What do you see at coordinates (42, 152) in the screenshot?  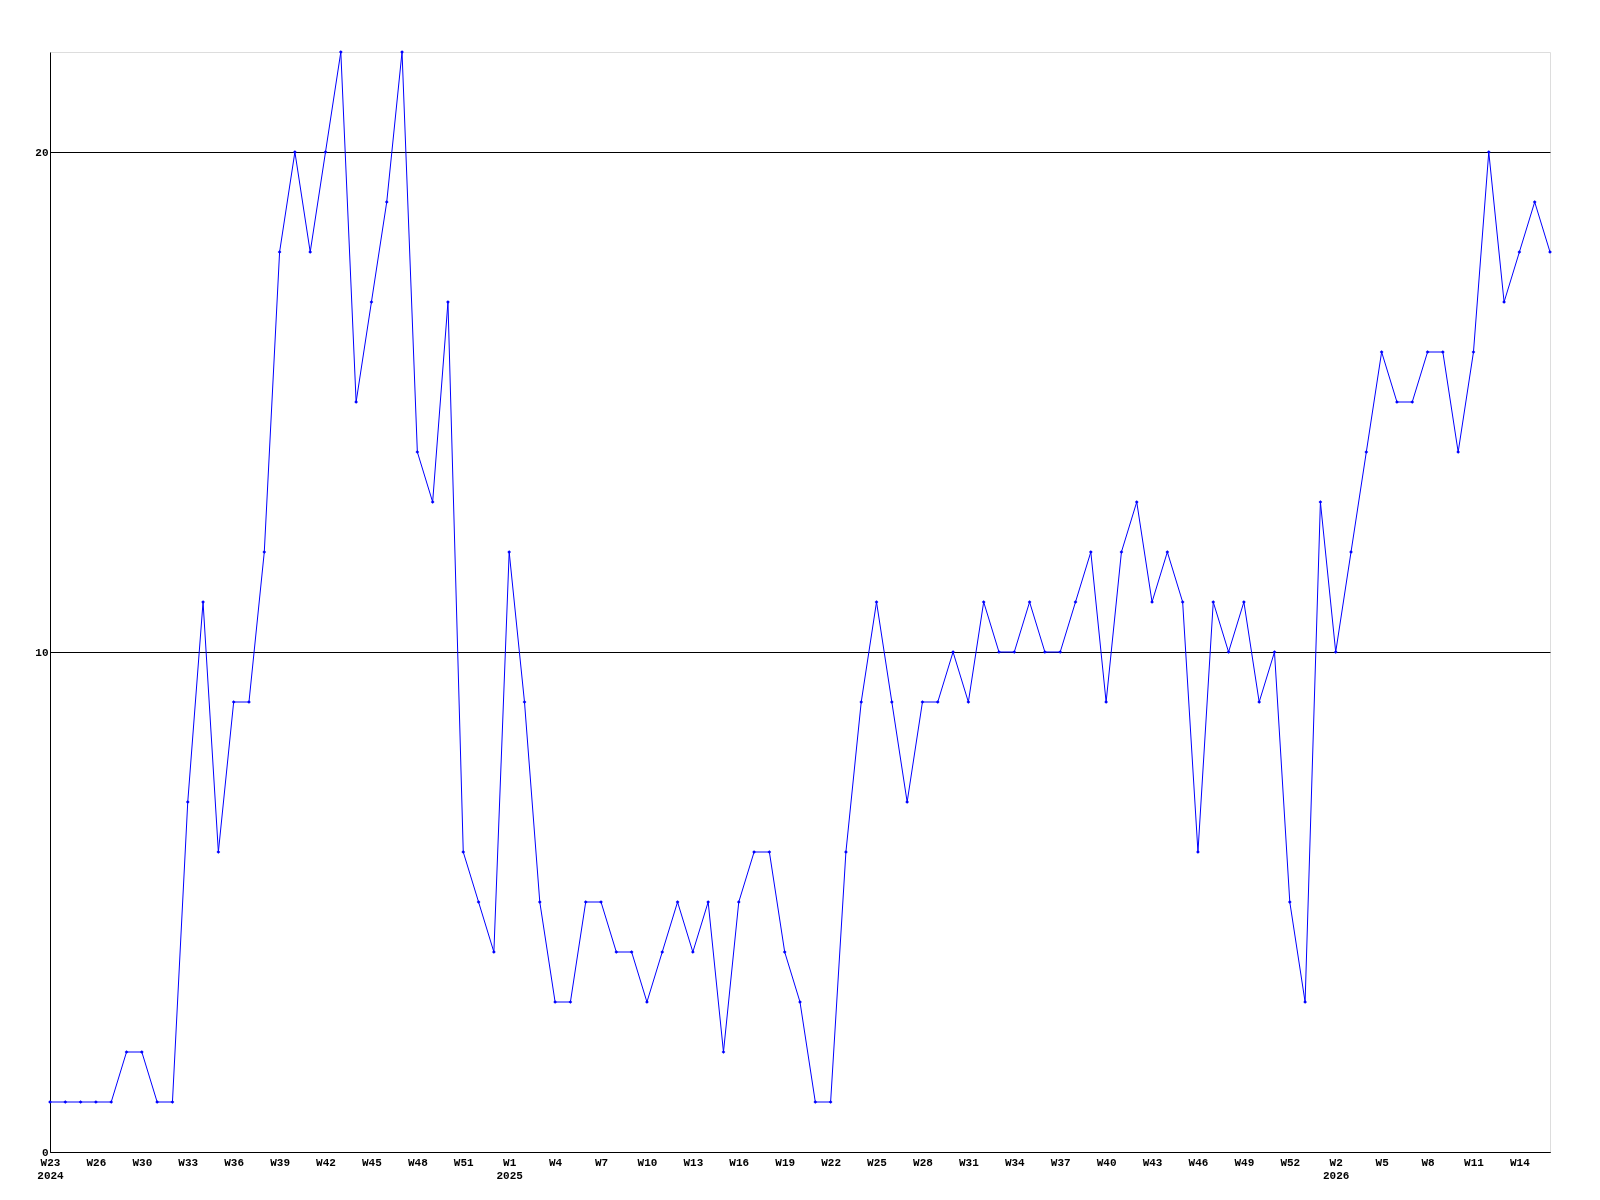 I see `y-tick-label: 20` at bounding box center [42, 152].